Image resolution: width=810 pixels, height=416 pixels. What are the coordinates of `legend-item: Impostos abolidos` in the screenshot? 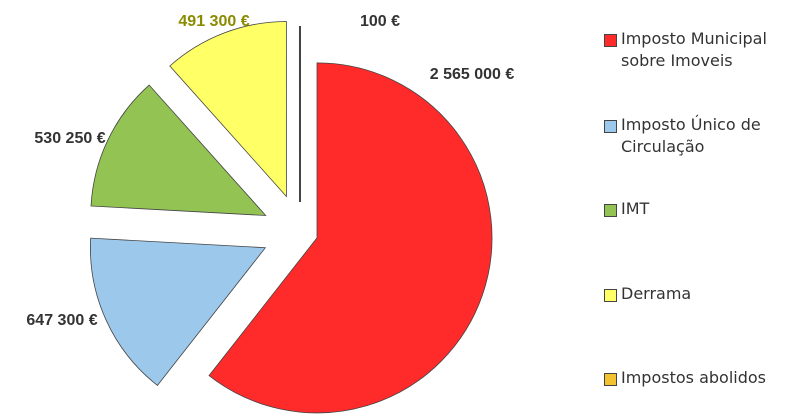 It's located at (704, 378).